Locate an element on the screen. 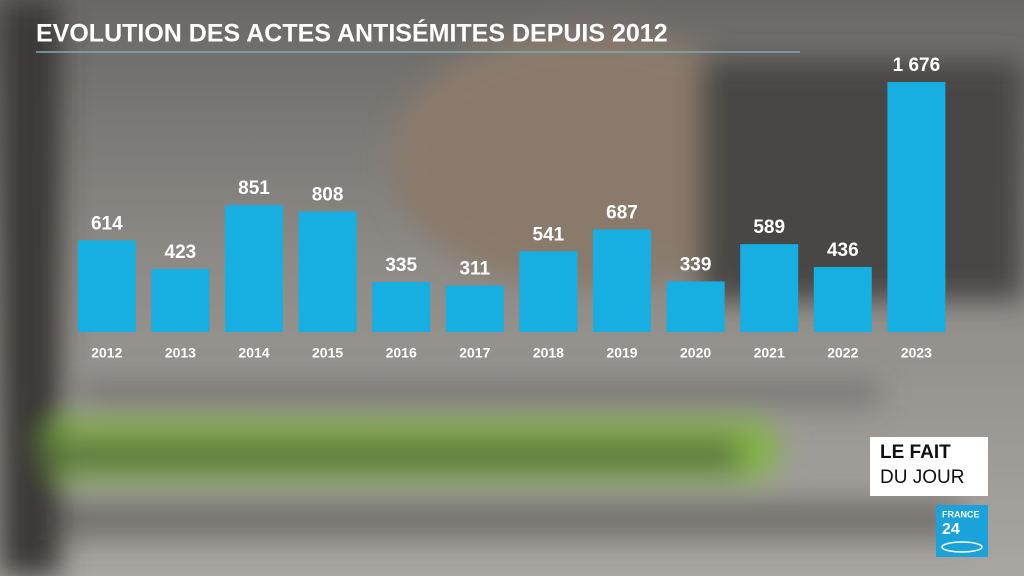  value-label: 436 is located at coordinates (843, 250).